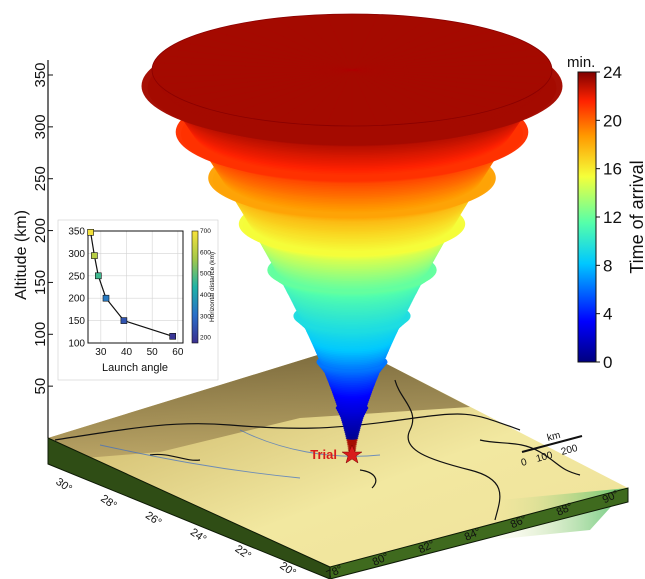  What do you see at coordinates (108, 502) in the screenshot?
I see `latitude-tick-label: 28°` at bounding box center [108, 502].